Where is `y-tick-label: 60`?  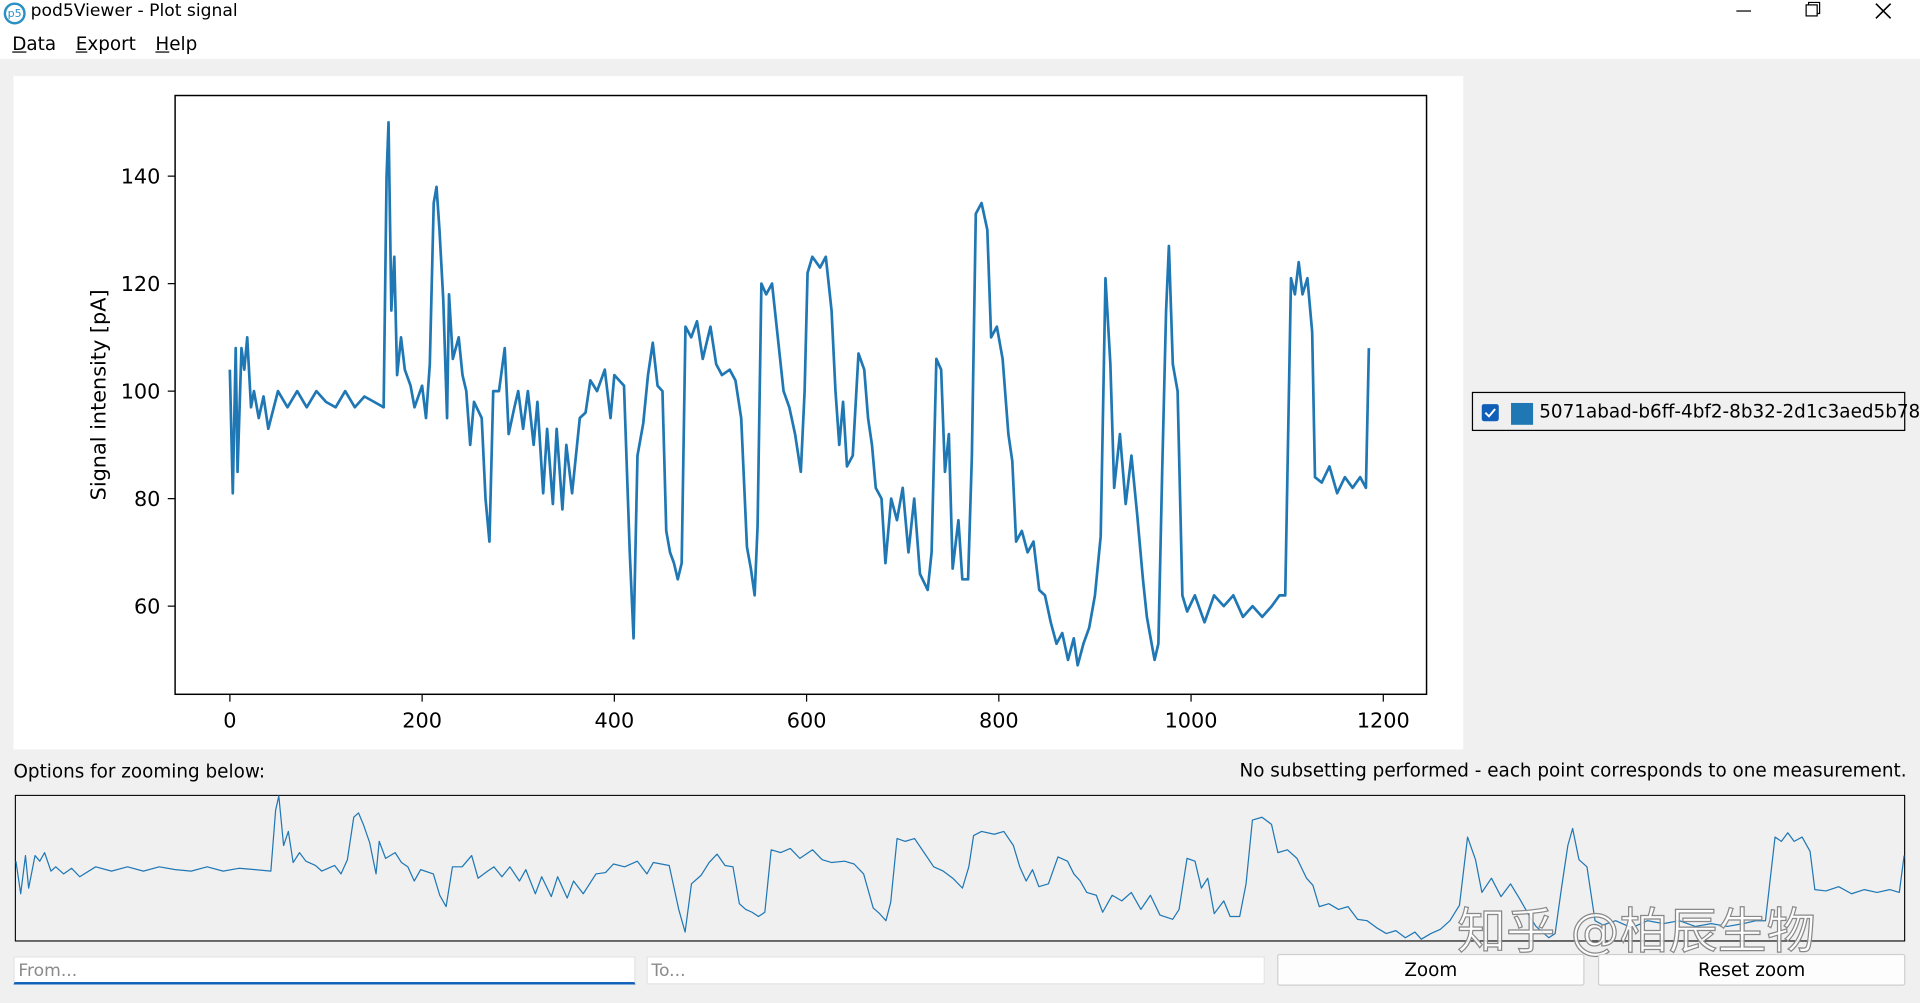
y-tick-label: 60 is located at coordinates (147, 606).